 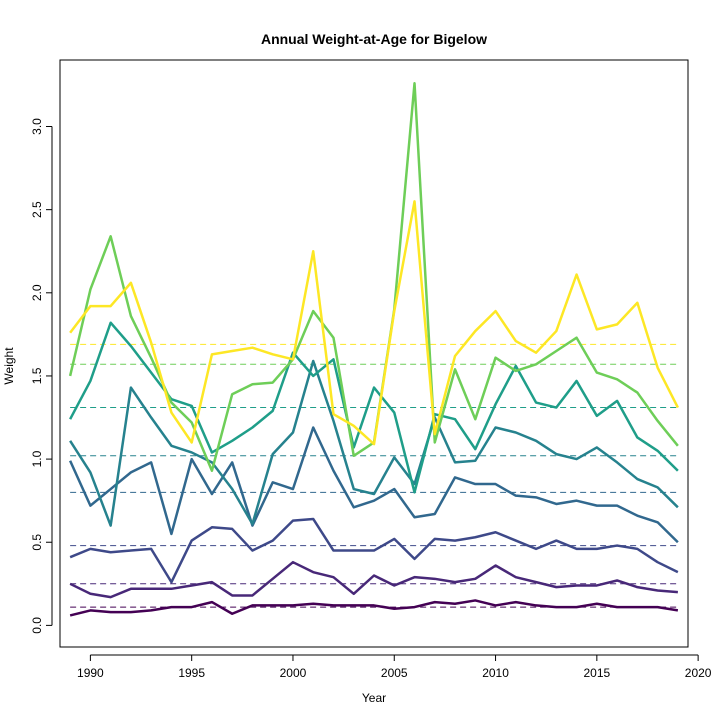 What do you see at coordinates (37, 542) in the screenshot?
I see `y-tick-label: 0.5` at bounding box center [37, 542].